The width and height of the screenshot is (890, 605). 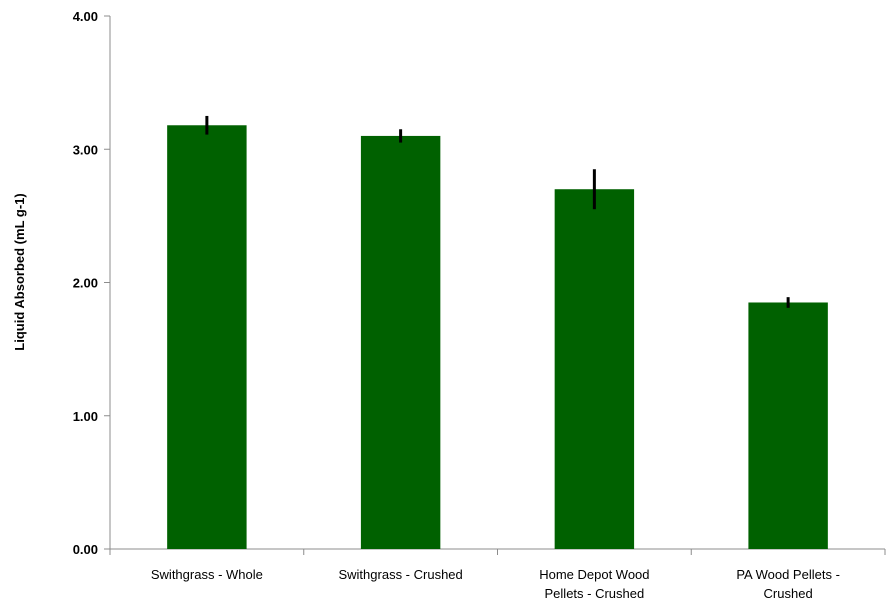 I want to click on y-tick-label: 4.00, so click(x=85, y=16).